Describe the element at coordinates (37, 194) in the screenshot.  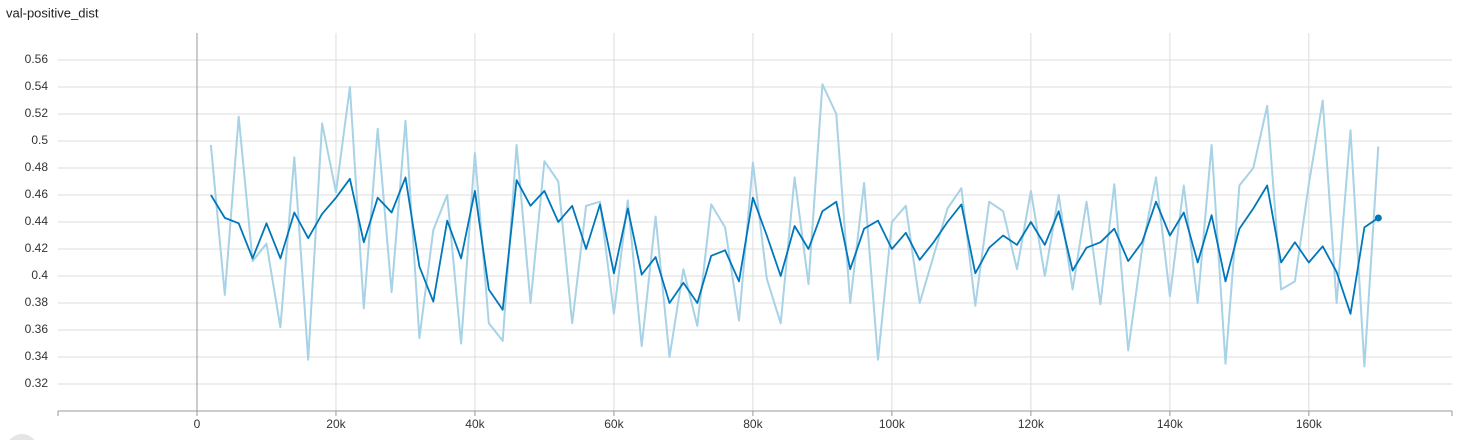
I see `y-tick-label: 0.46` at that location.